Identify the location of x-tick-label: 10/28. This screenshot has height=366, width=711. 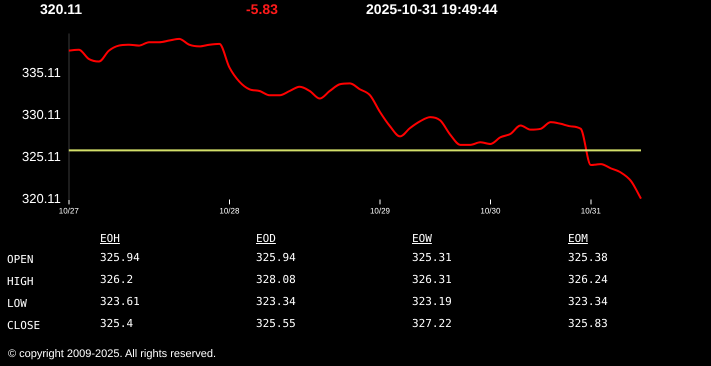
(229, 211).